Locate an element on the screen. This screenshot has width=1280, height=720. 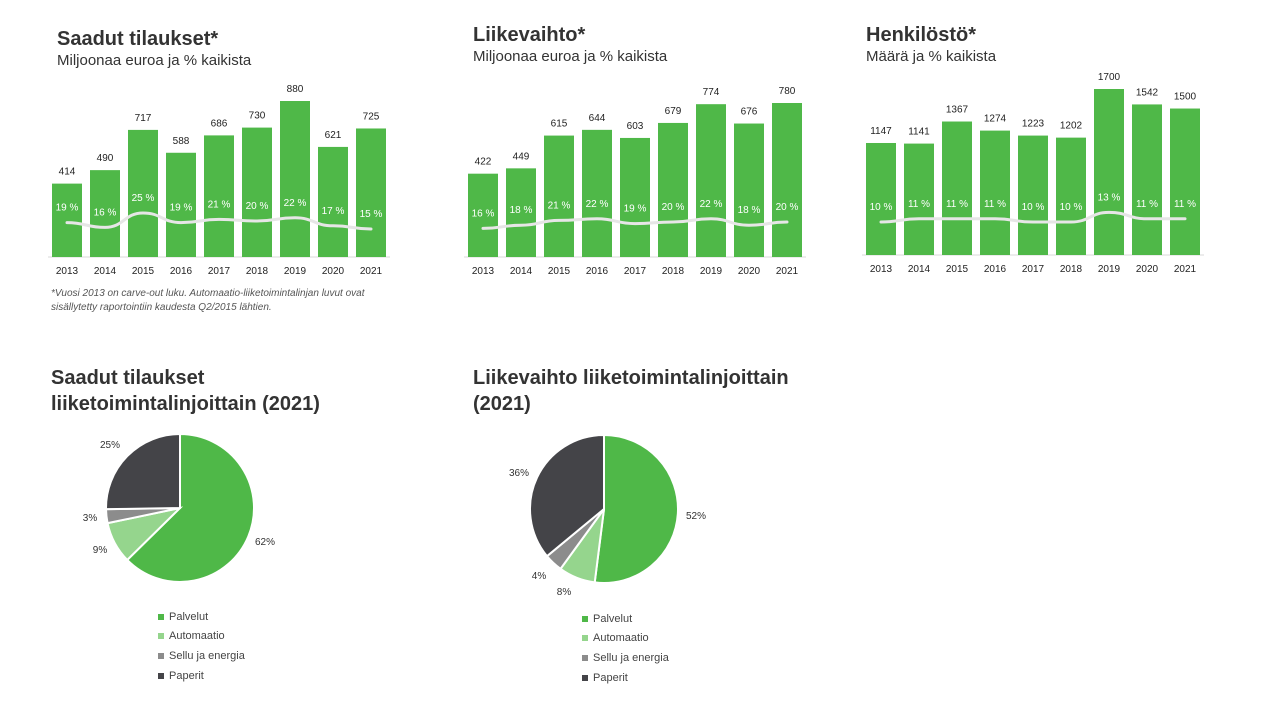
bar-value-label: 1542 is located at coordinates (1147, 92).